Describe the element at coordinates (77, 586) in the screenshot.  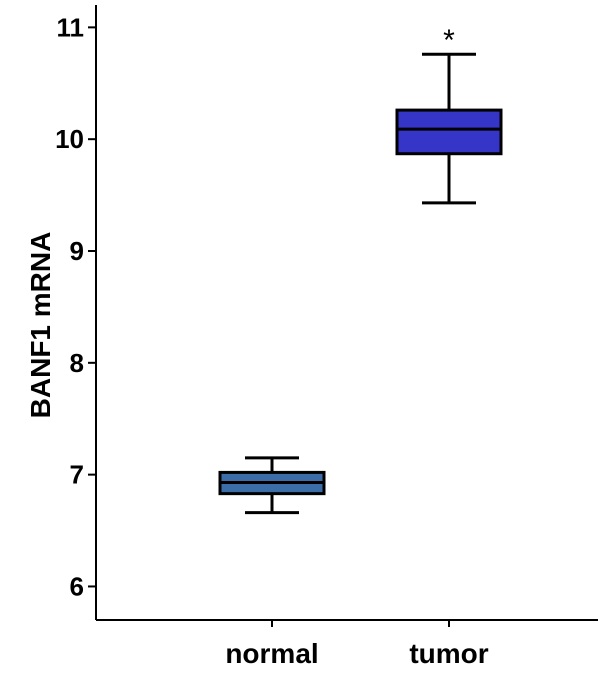
I see `y-tick-label-6: 6` at that location.